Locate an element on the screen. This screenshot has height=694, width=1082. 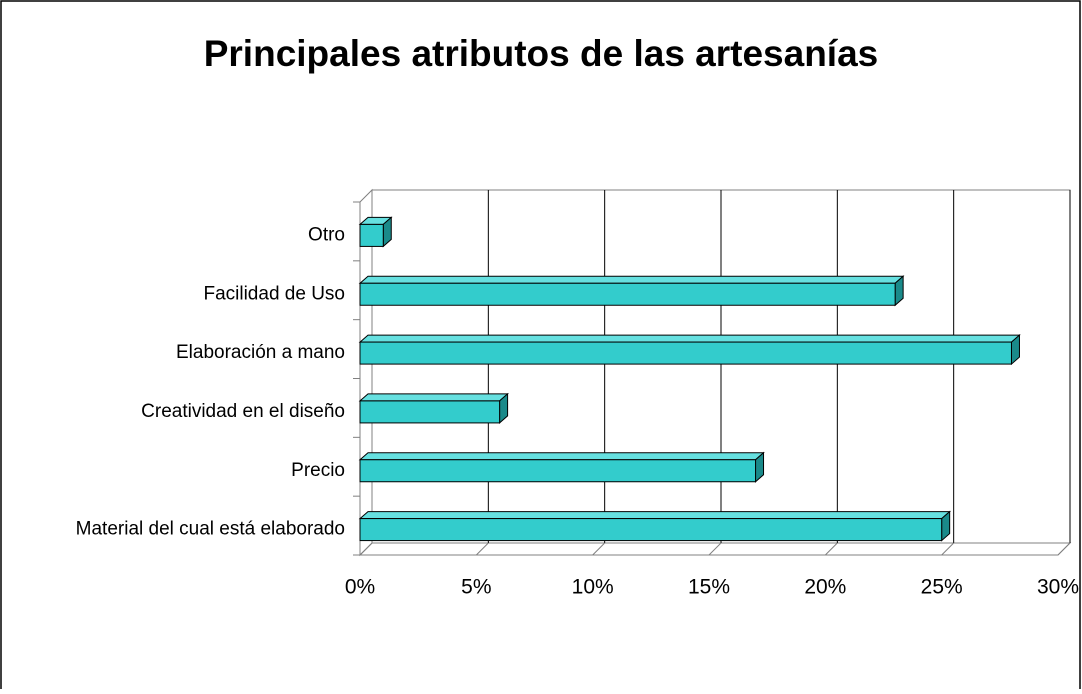
y-tick-label: Precio is located at coordinates (318, 470).